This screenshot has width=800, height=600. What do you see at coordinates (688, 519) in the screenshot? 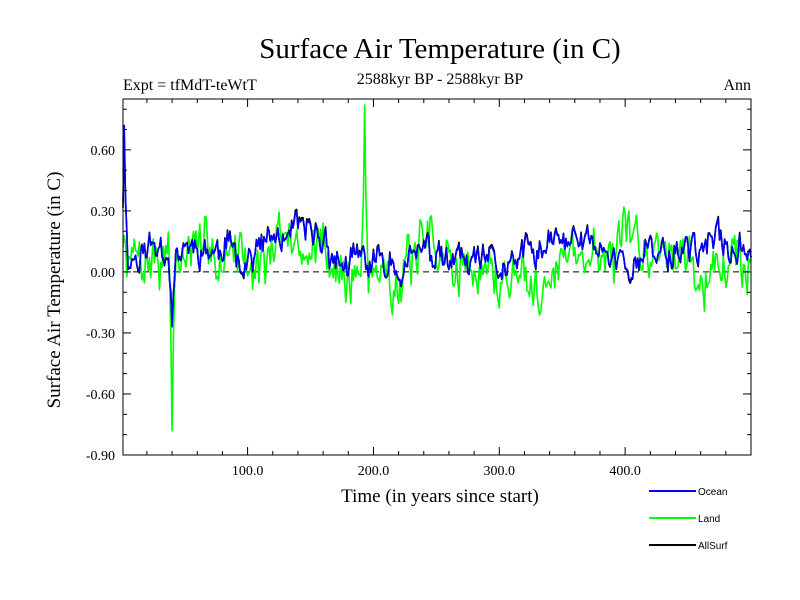
I see `legend: Ocean Land AllSurf` at bounding box center [688, 519].